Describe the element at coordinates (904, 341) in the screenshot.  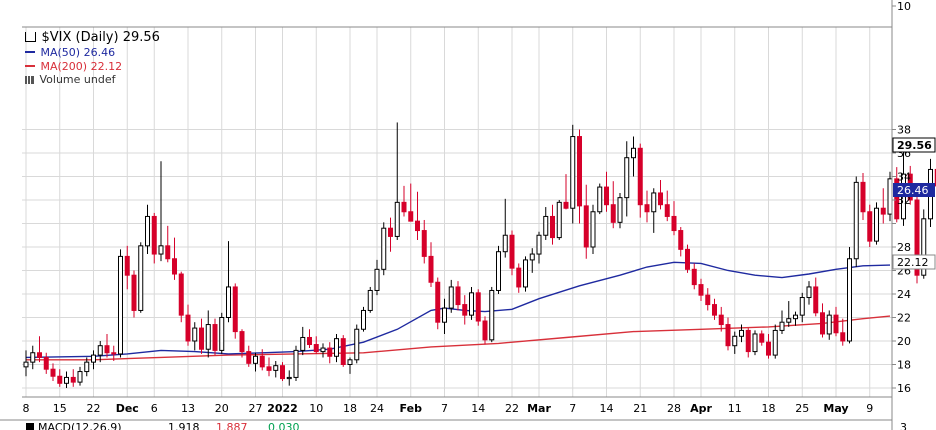
I see `y-tick-label: 20` at that location.